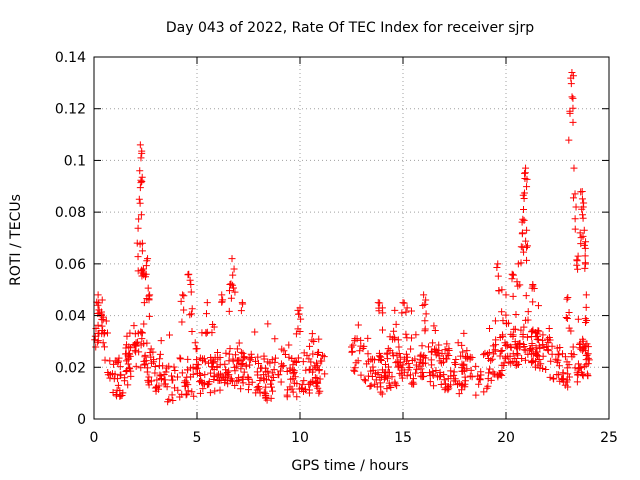 Image resolution: width=640 pixels, height=480 pixels. What do you see at coordinates (70, 110) in the screenshot?
I see `y-tick-label: 0.12` at bounding box center [70, 110].